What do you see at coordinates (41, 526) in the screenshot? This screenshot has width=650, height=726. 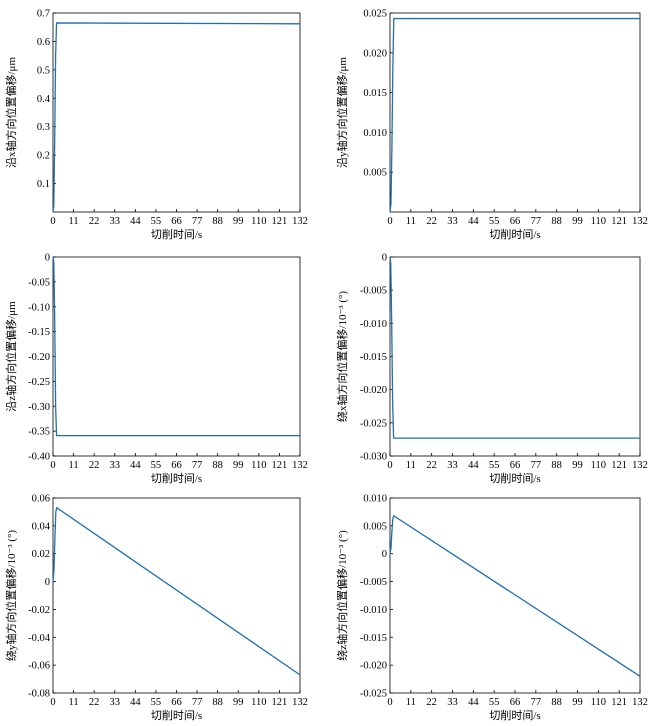 I see `y-tick-label: 0.04` at bounding box center [41, 526].